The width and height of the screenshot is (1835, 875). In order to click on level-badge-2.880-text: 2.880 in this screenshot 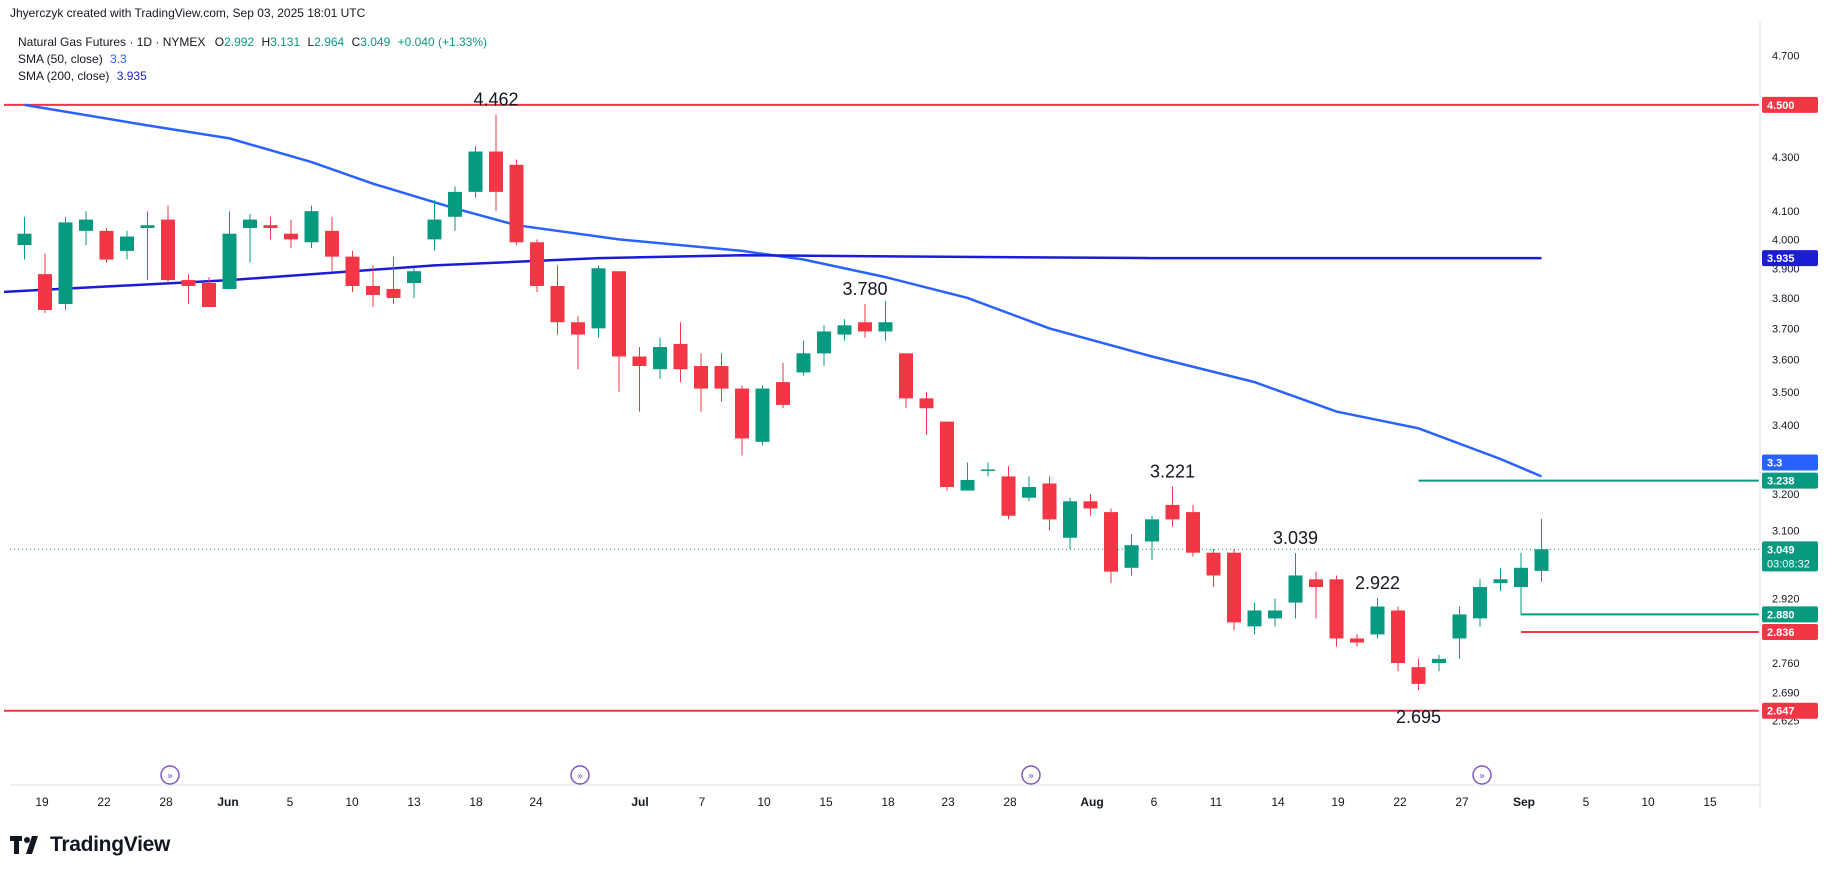, I will do `click(1781, 615)`.